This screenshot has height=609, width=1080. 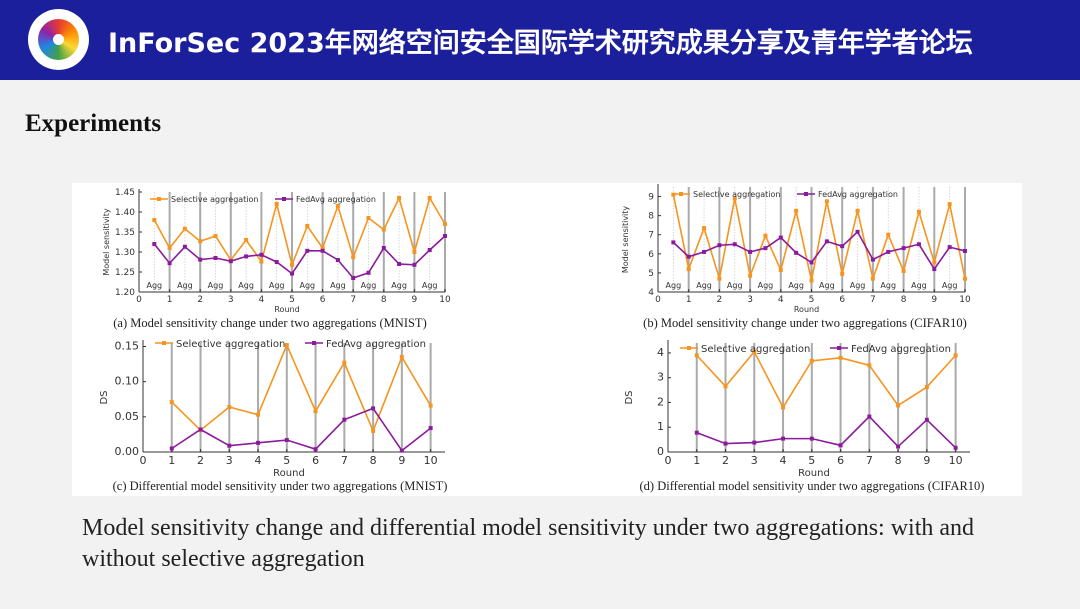 I want to click on y-tick-label: 9, so click(x=651, y=198).